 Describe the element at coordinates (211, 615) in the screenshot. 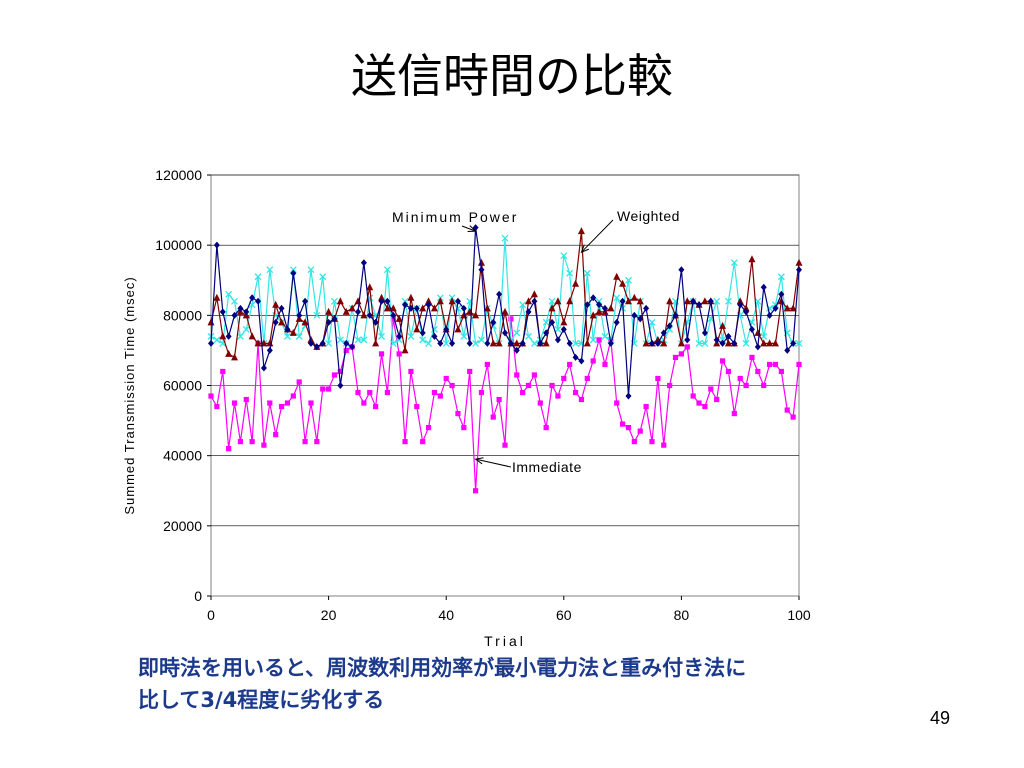

I see `x-tick-label: 0` at that location.